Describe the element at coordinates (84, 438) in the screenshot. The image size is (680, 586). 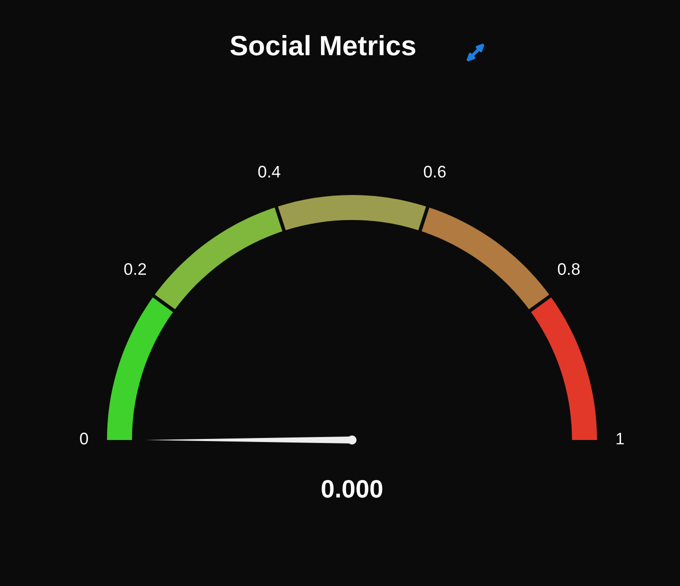
I see `slice-label: 0` at that location.